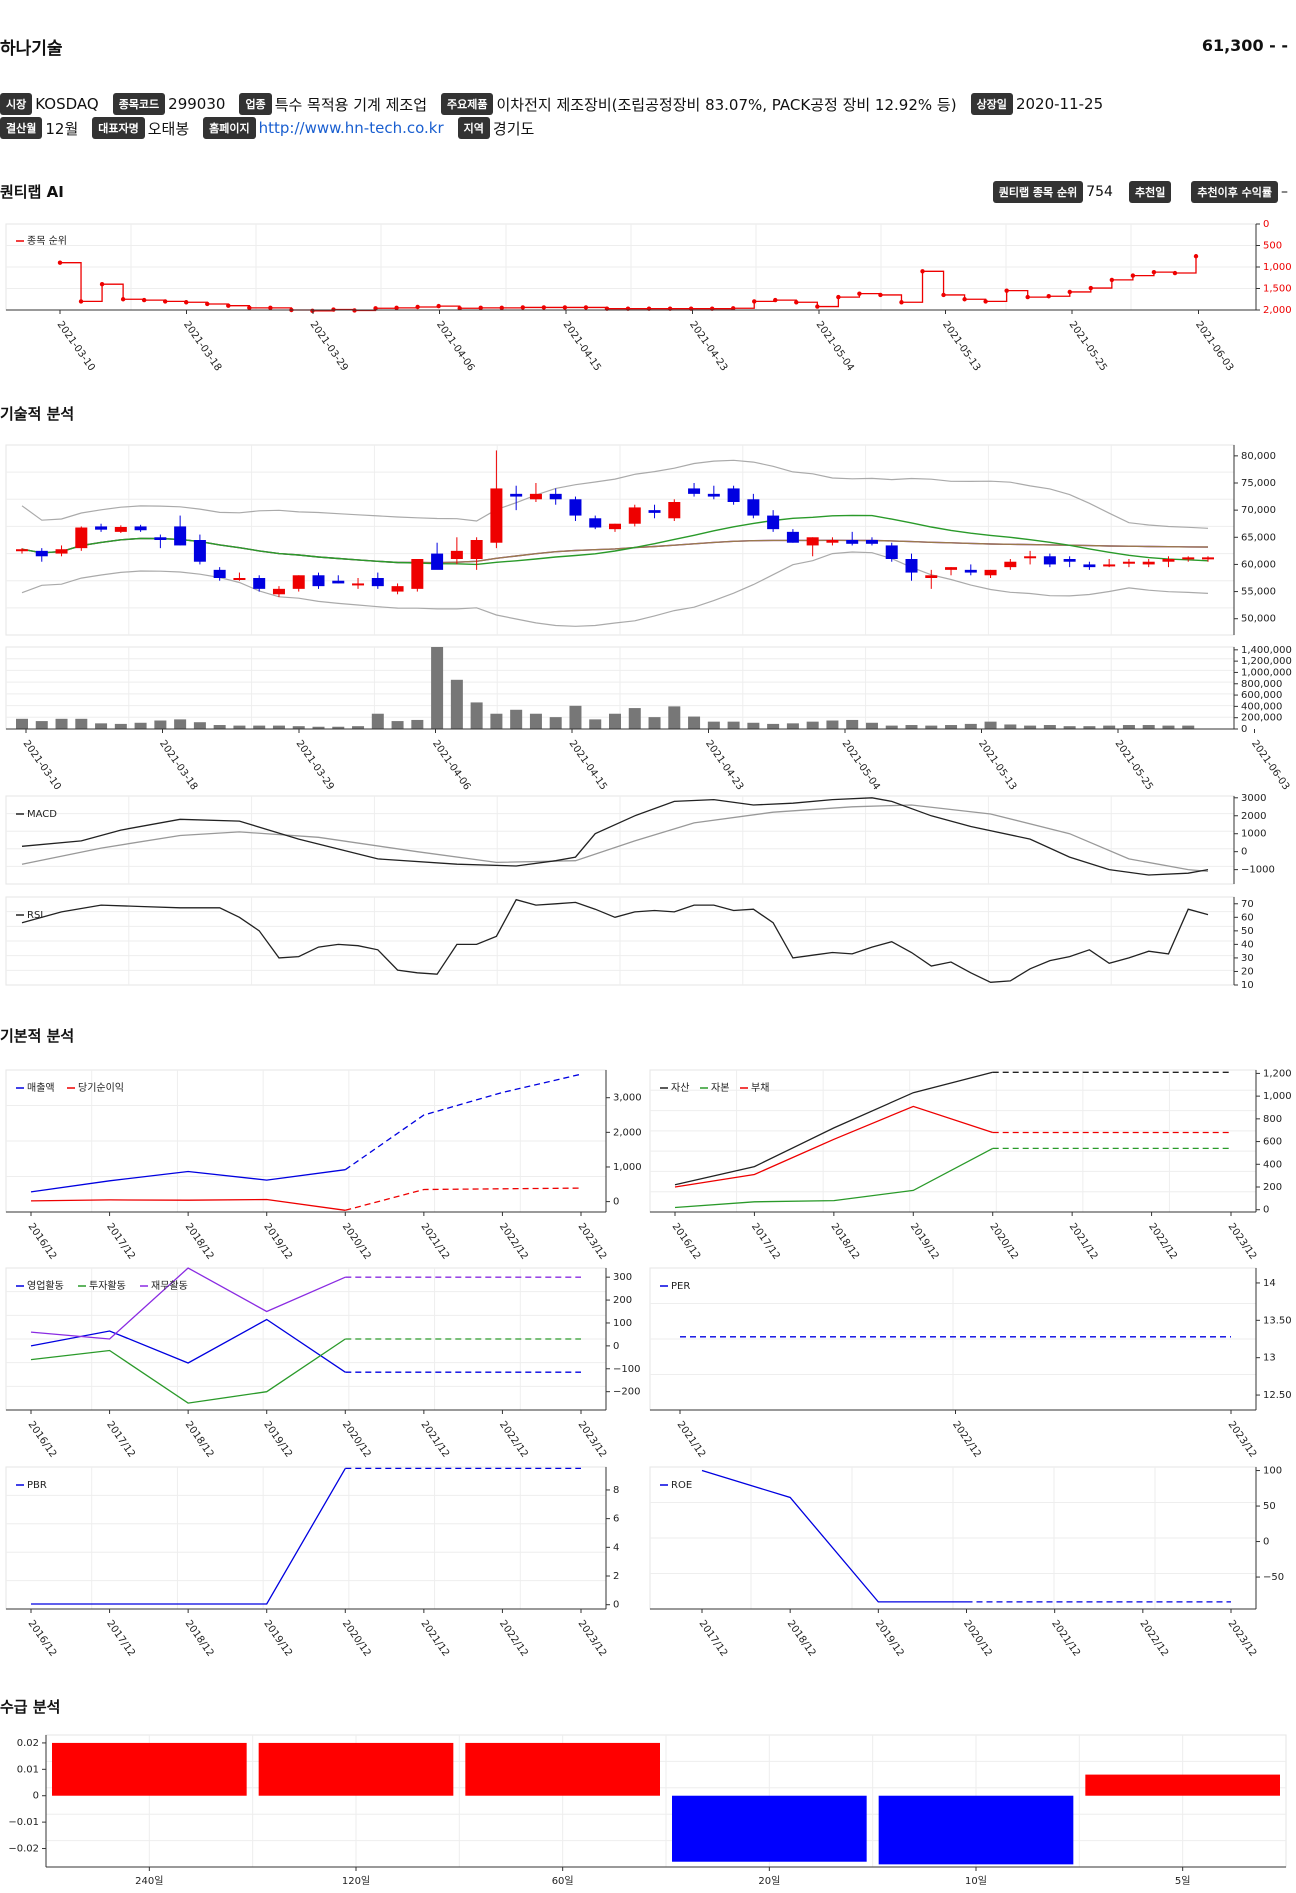 The width and height of the screenshot is (1296, 1893). Describe the element at coordinates (1277, 310) in the screenshot. I see `y-tick-label: 2,000` at that location.